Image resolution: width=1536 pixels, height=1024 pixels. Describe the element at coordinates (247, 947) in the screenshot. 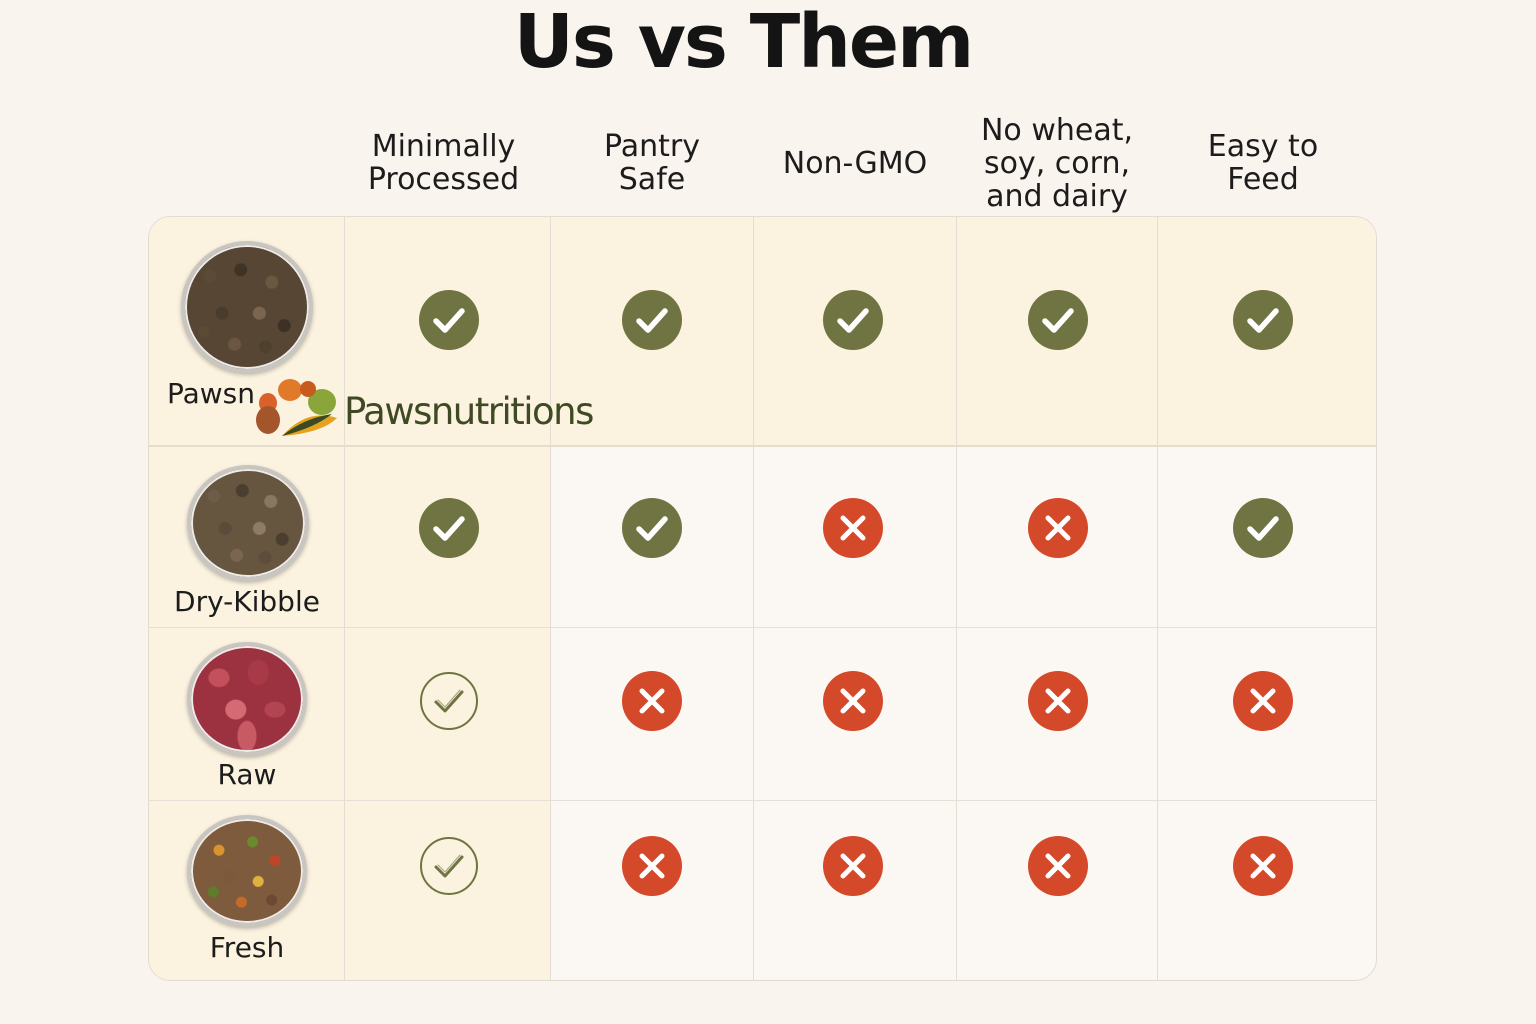

I see `row-label-fresh: Fresh` at that location.